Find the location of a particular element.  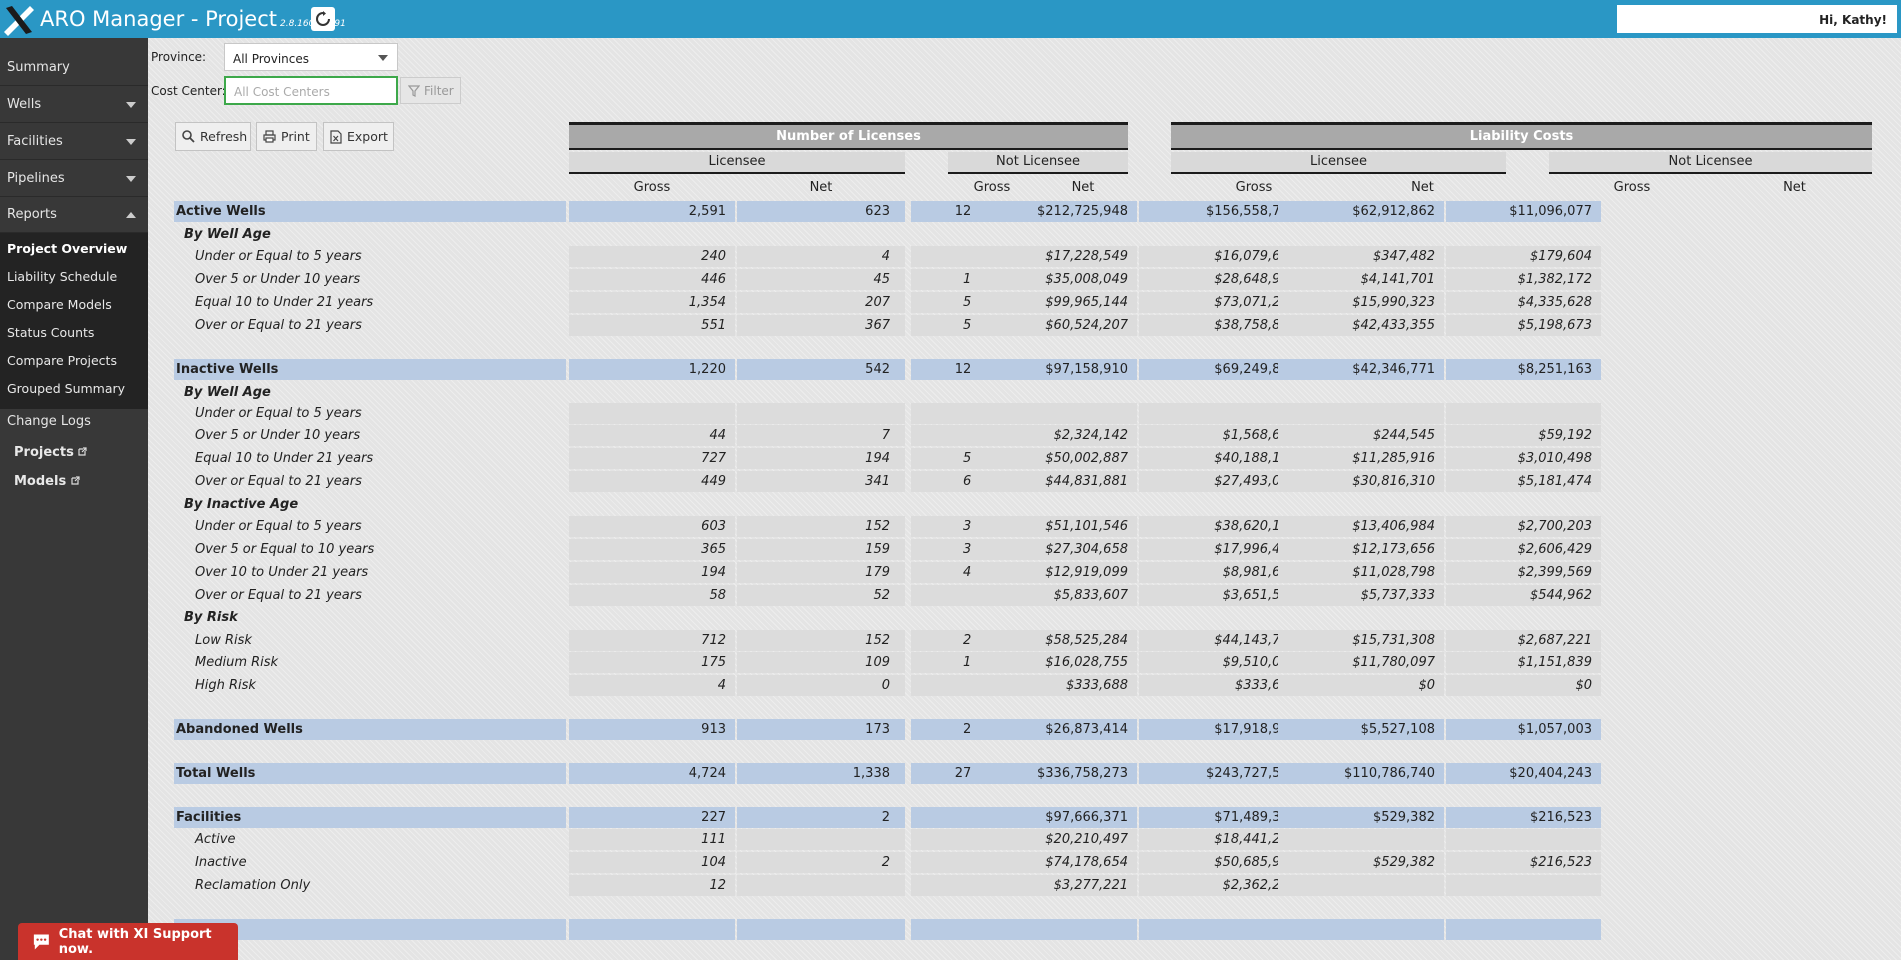

table-cell: 7 is located at coordinates (855, 435).